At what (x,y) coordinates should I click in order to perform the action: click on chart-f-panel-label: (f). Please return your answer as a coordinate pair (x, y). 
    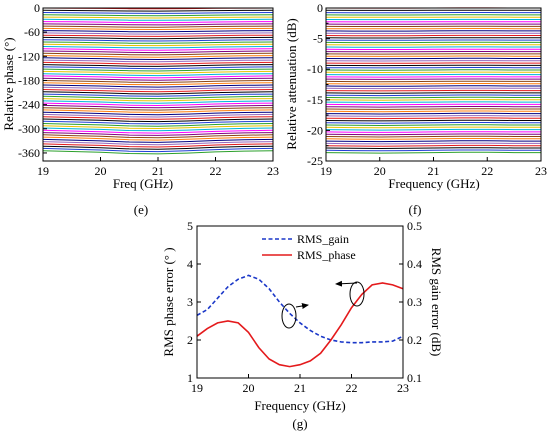
    Looking at the image, I should click on (415, 209).